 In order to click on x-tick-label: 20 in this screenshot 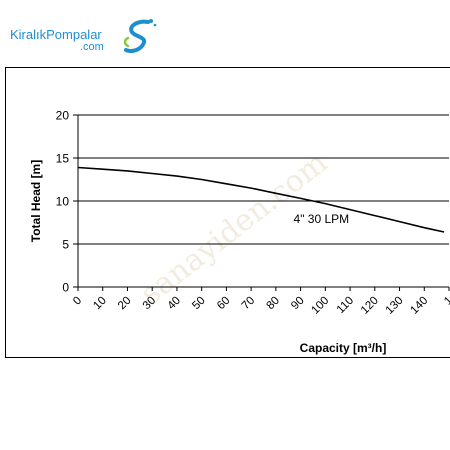, I will do `click(125, 304)`.